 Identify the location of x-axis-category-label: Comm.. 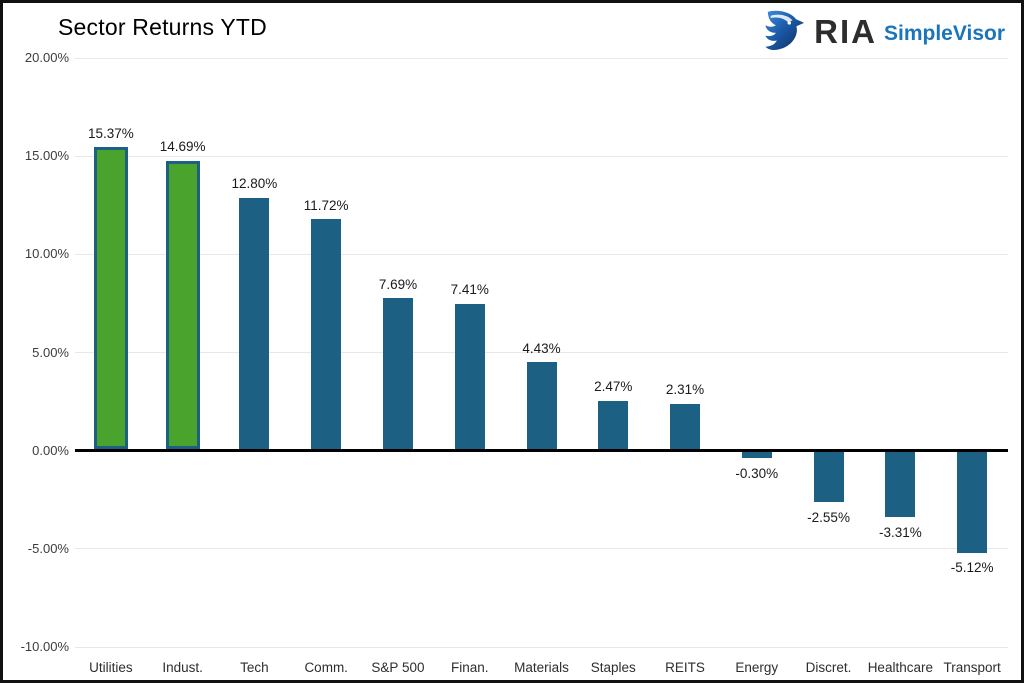
(326, 667).